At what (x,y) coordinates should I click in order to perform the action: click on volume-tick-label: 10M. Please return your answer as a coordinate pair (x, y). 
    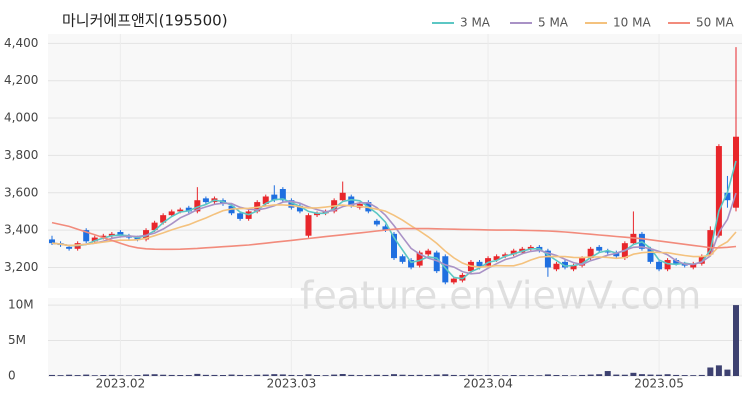
    Looking at the image, I should click on (21, 305).